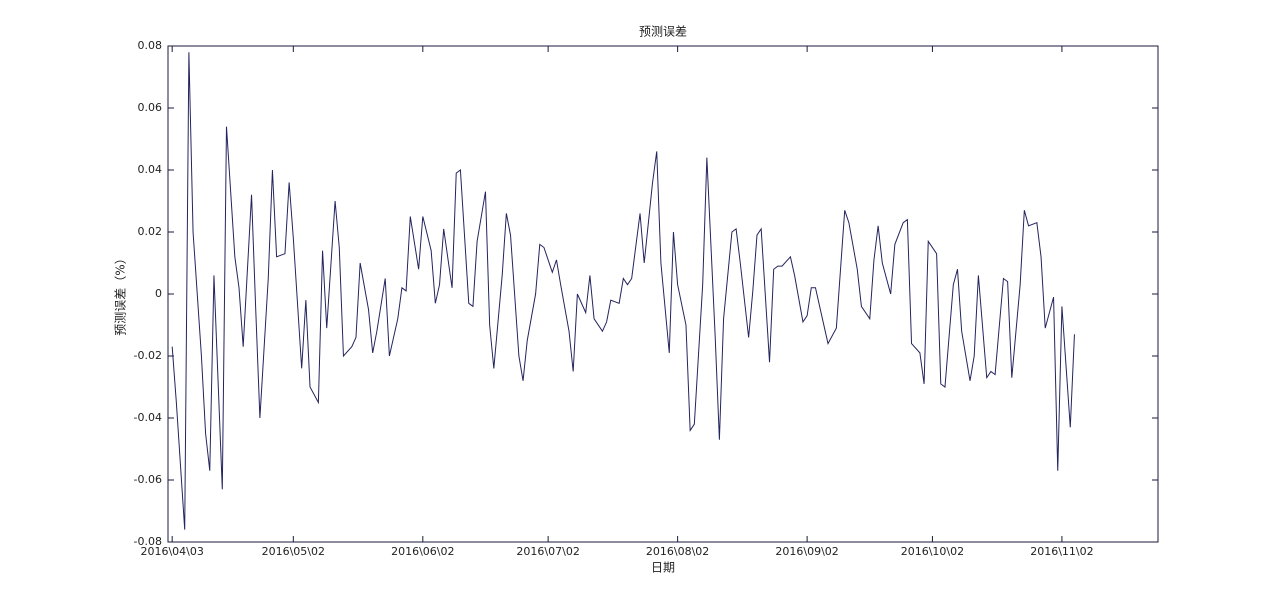 This screenshot has width=1280, height=610. Describe the element at coordinates (932, 551) in the screenshot. I see `x-tick-label: 2016\10\02` at that location.